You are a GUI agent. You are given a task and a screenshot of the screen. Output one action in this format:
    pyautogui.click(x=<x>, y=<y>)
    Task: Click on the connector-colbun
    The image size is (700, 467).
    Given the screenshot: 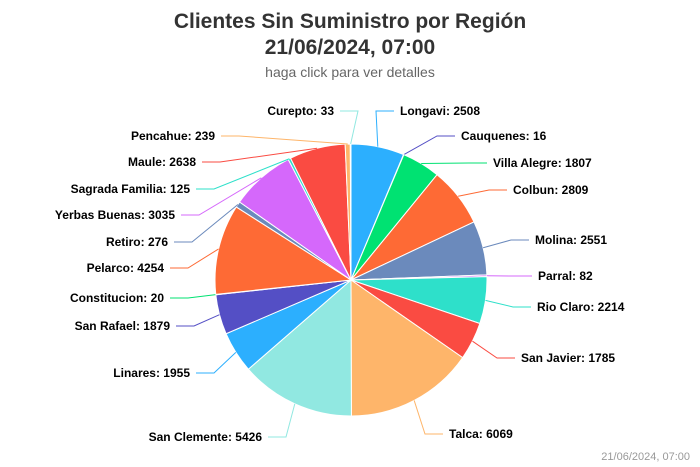 What is the action you would take?
    pyautogui.click(x=482, y=193)
    